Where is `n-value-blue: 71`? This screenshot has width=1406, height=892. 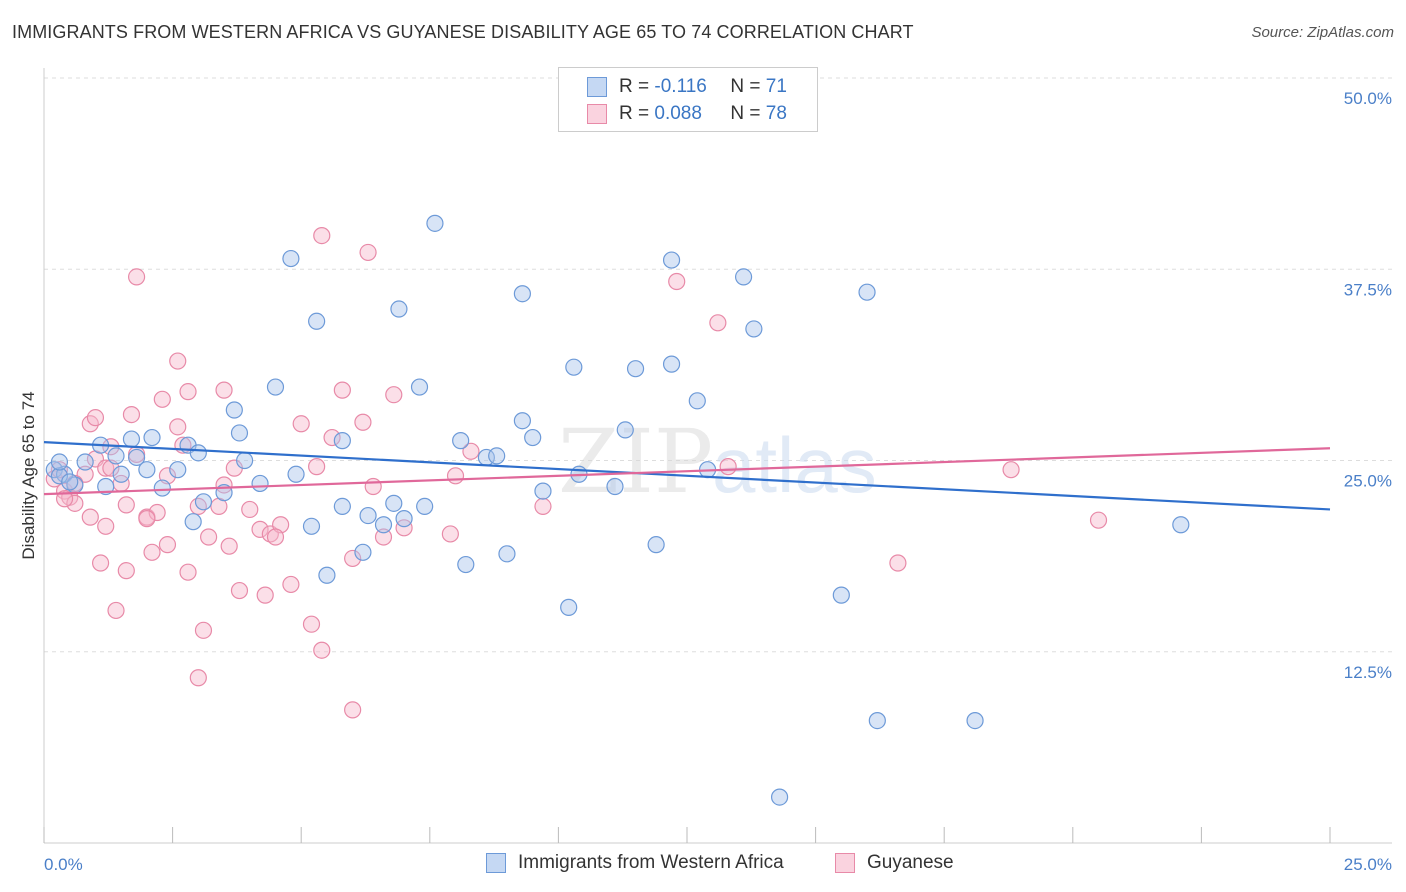 n-value-blue: 71 is located at coordinates (776, 86).